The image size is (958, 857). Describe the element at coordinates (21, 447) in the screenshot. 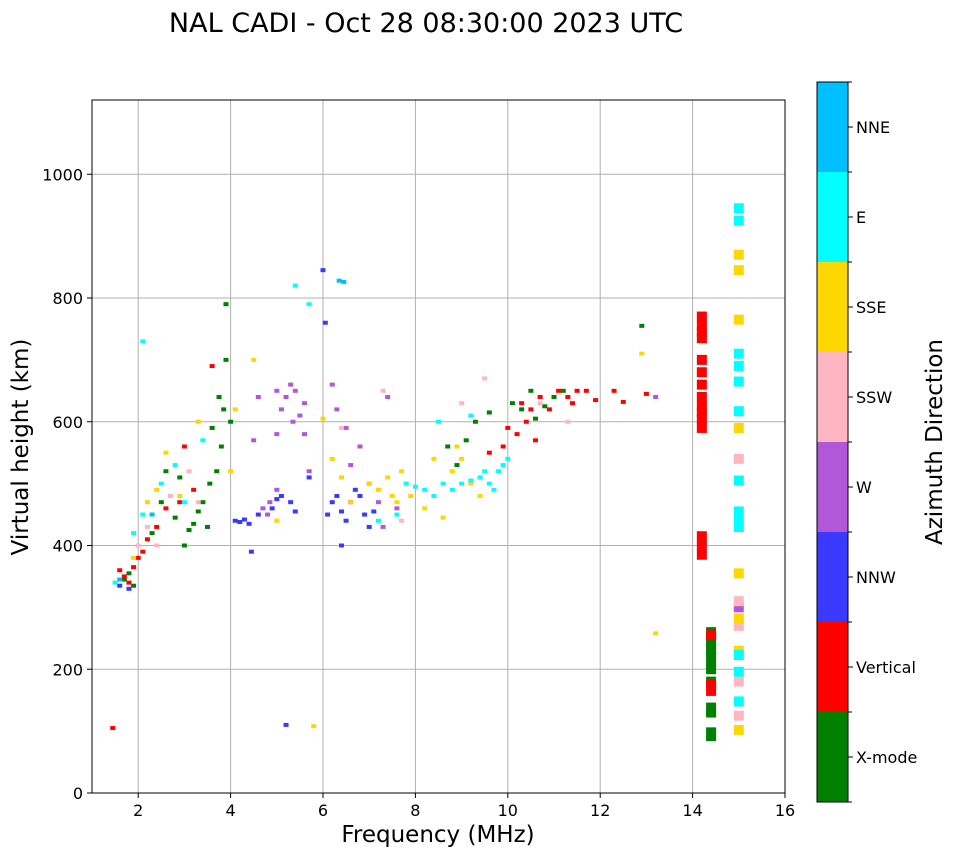

I see `y-axis-label: Virtual height (km)` at that location.